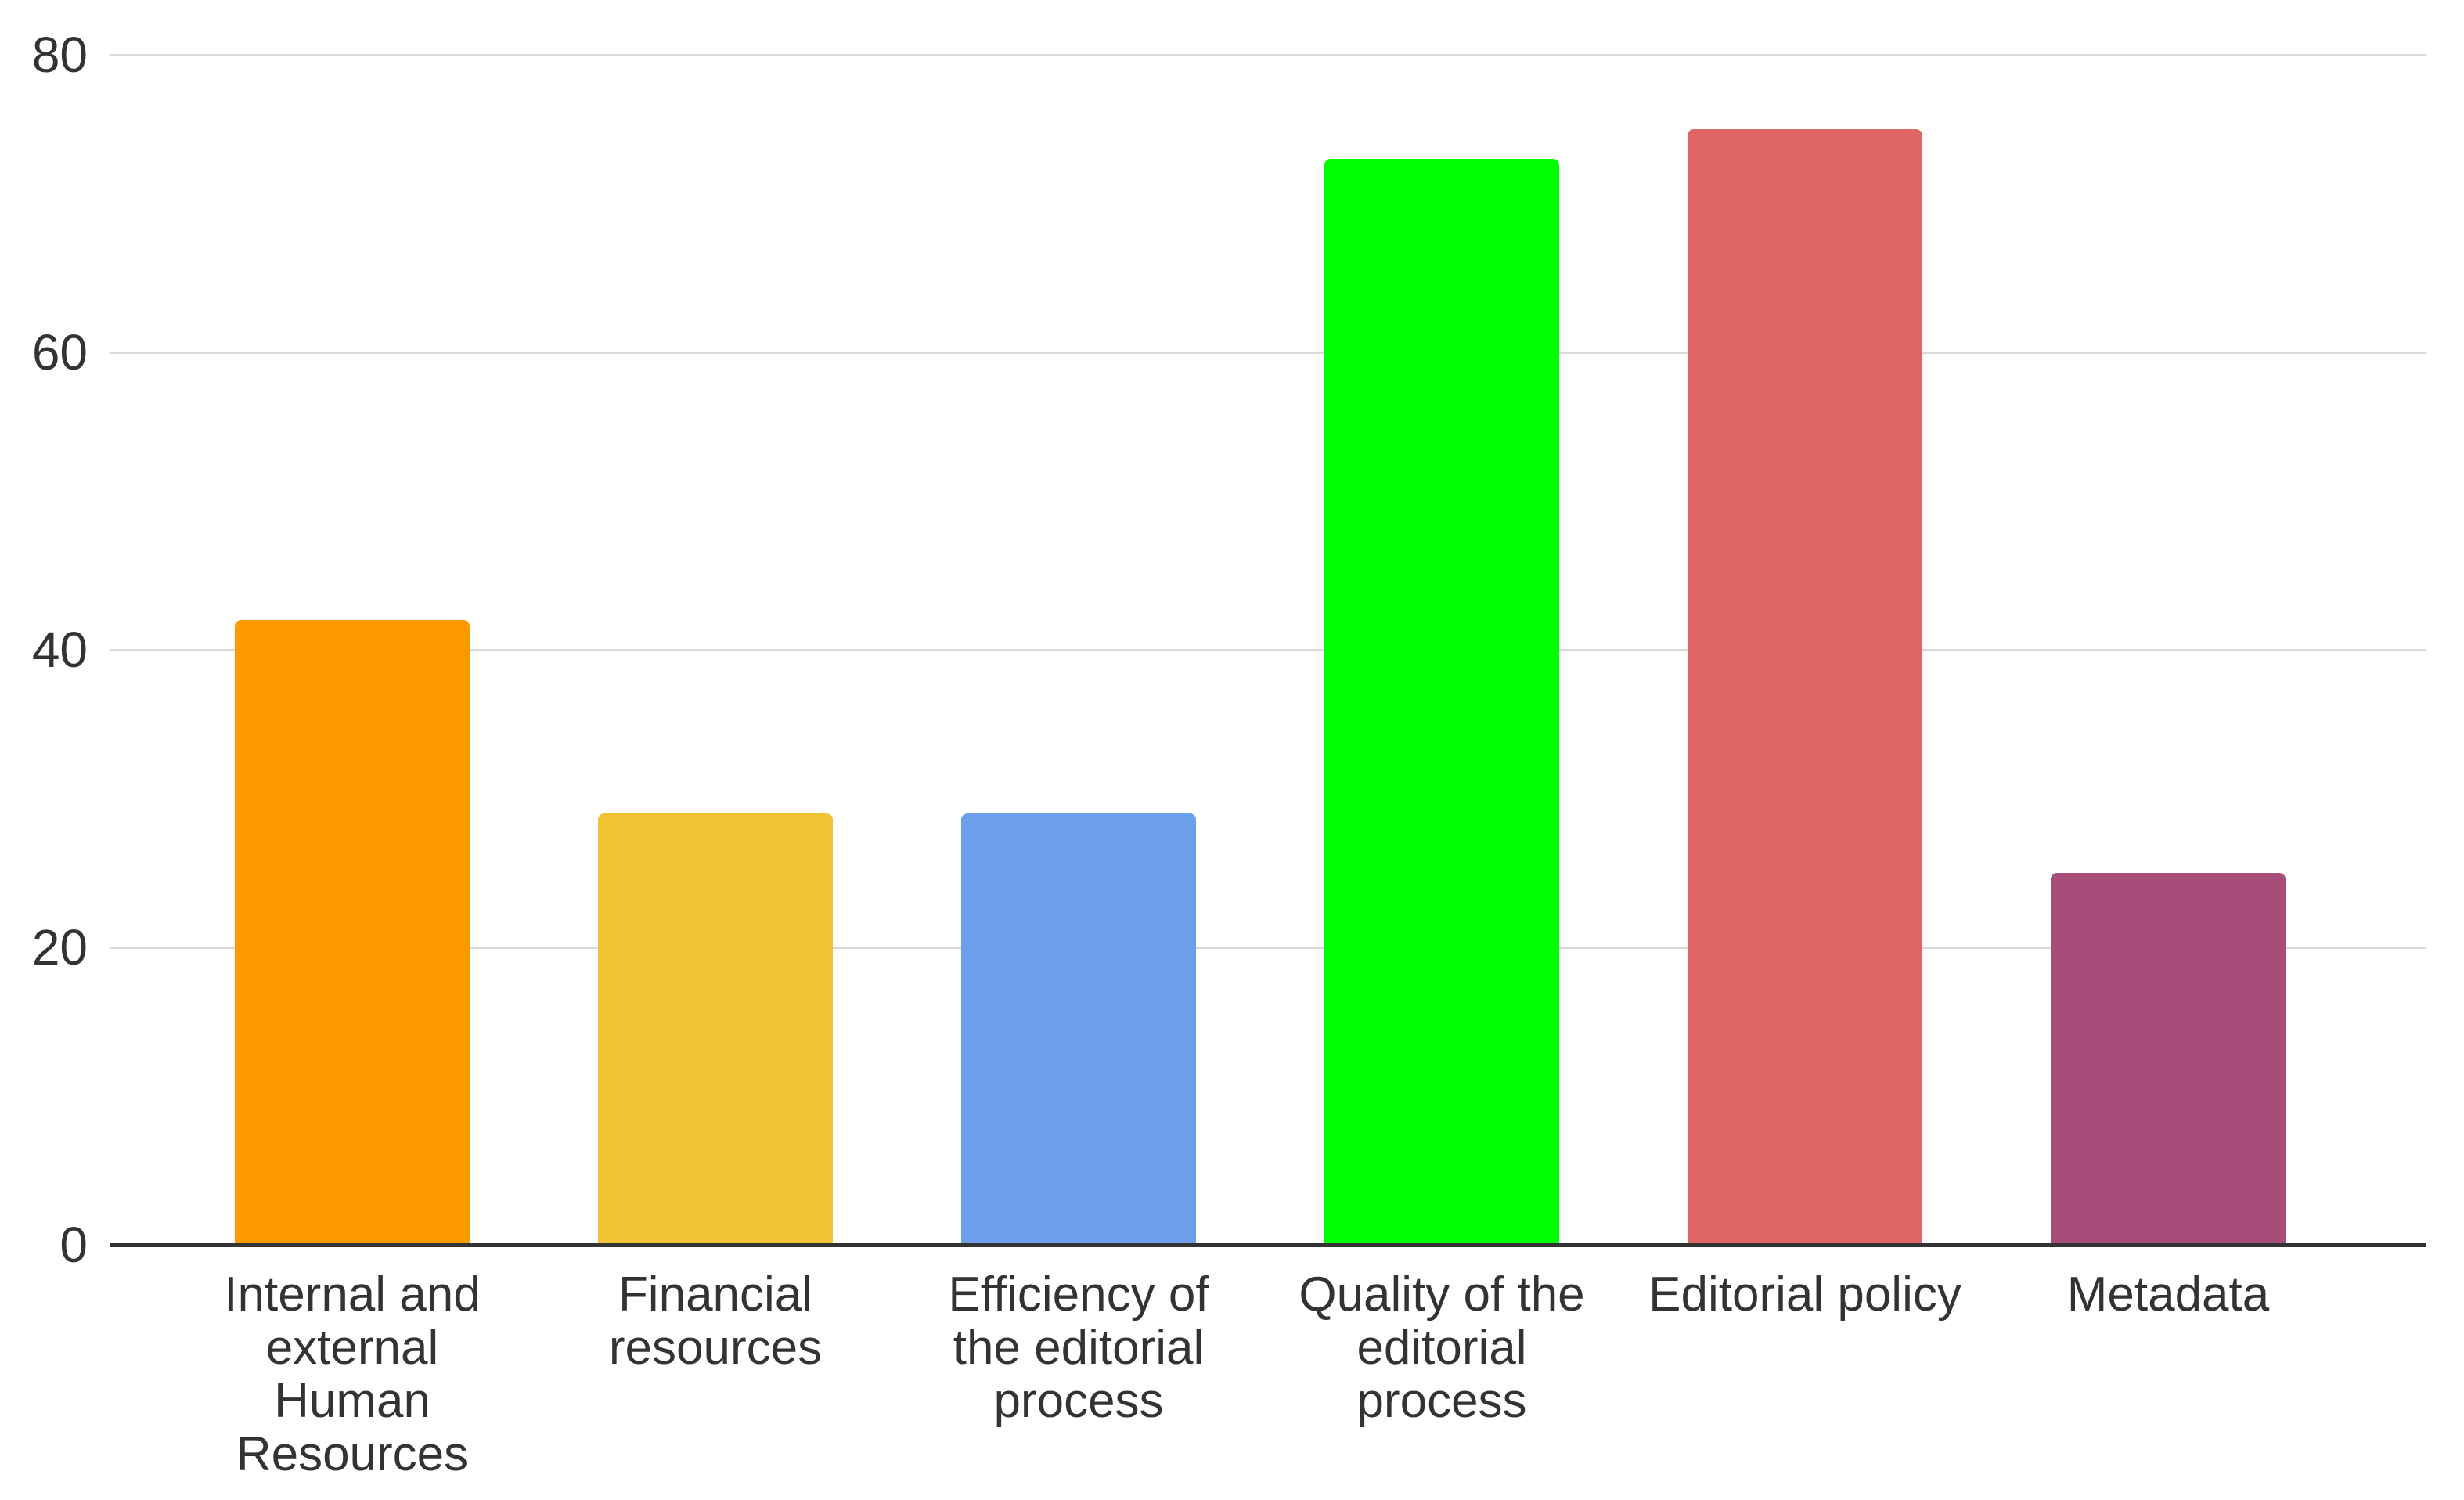  What do you see at coordinates (59, 352) in the screenshot?
I see `y-axis-tick-label-60: 60` at bounding box center [59, 352].